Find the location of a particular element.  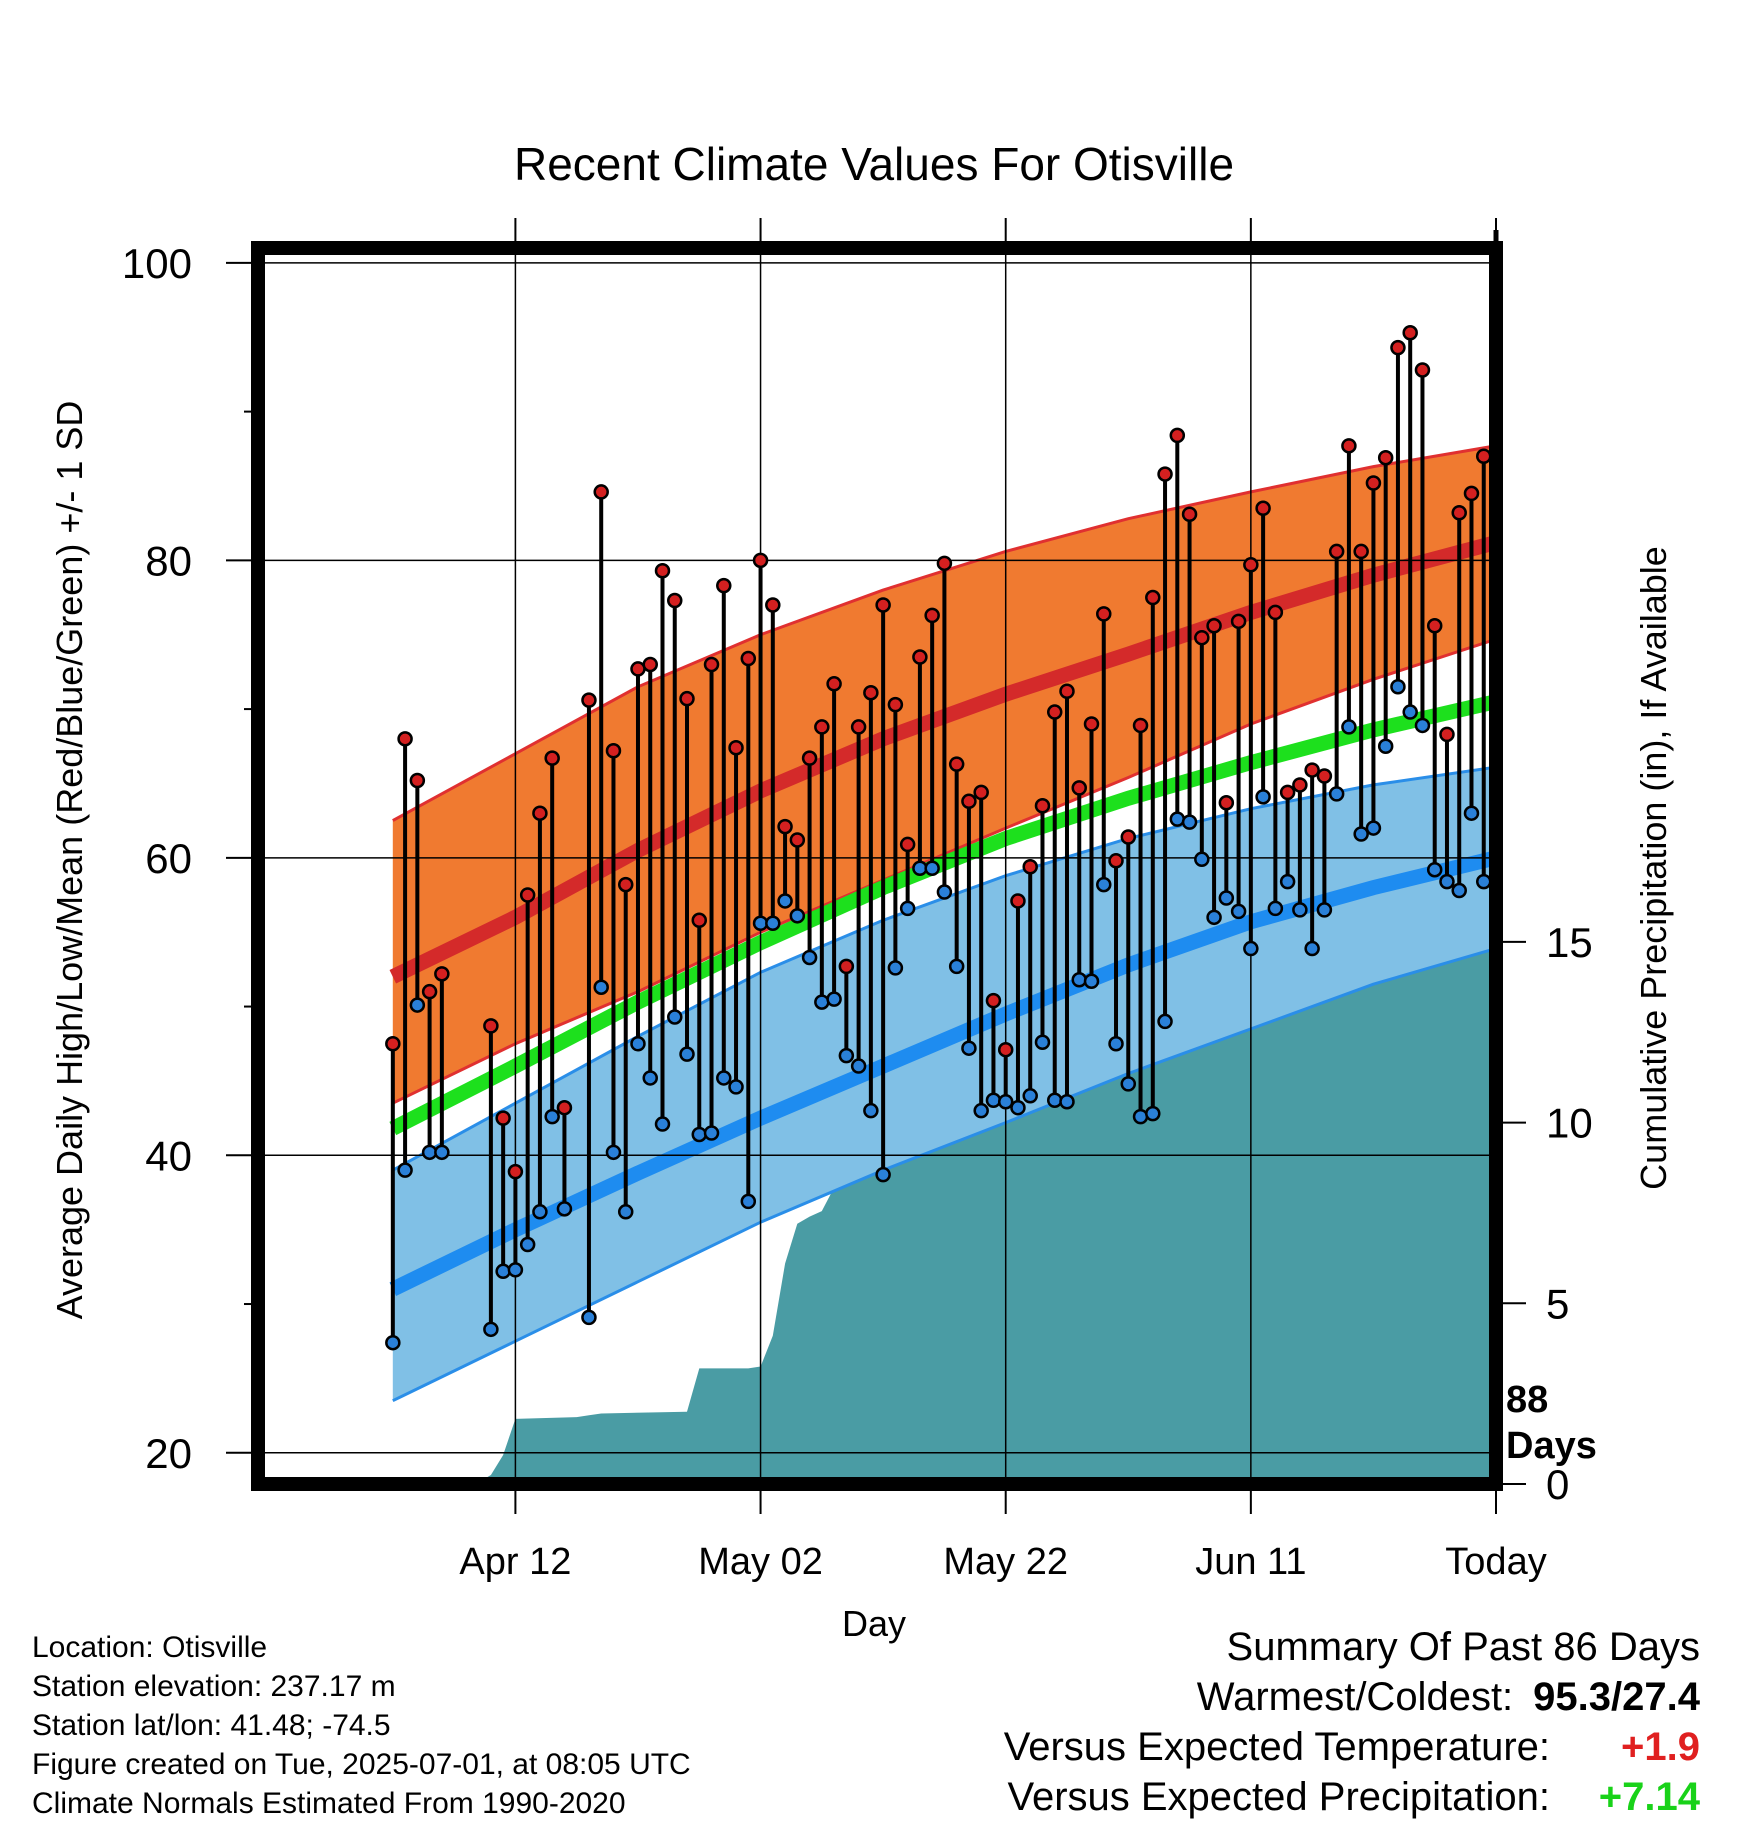

y-tick-label: 80 is located at coordinates (168, 560).